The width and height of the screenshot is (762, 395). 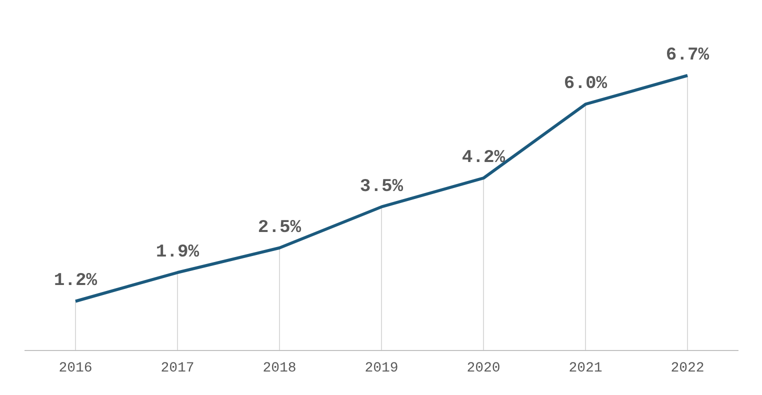 What do you see at coordinates (382, 186) in the screenshot?
I see `data-label: 3.5%` at bounding box center [382, 186].